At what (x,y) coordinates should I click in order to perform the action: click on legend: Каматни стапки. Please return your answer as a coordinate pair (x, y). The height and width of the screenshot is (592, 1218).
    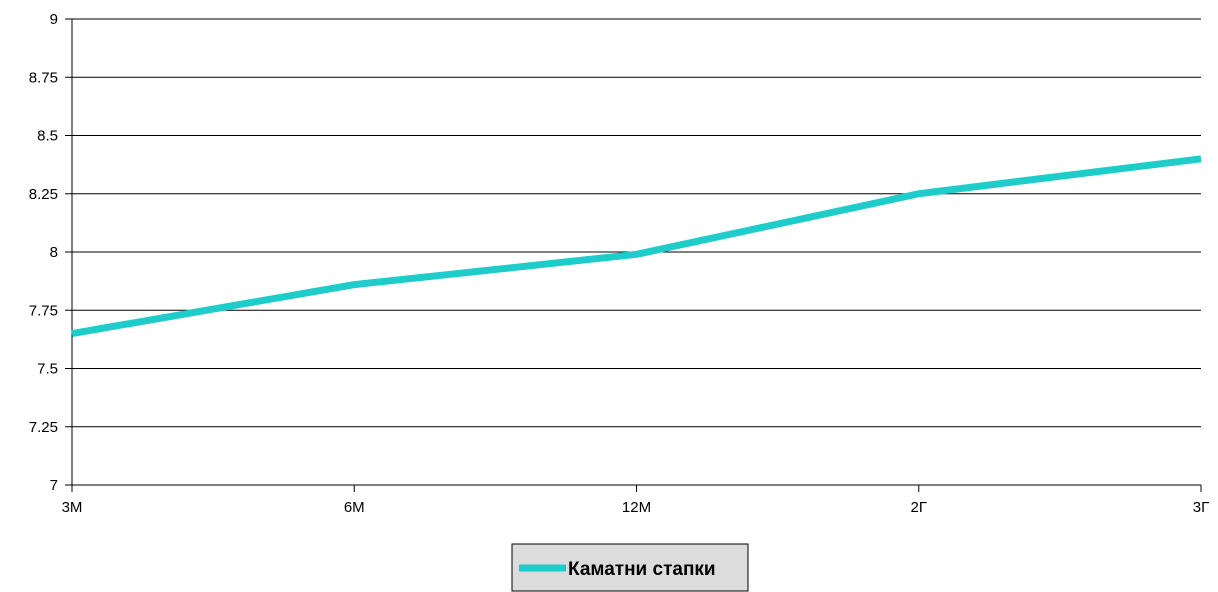
    Looking at the image, I should click on (630, 567).